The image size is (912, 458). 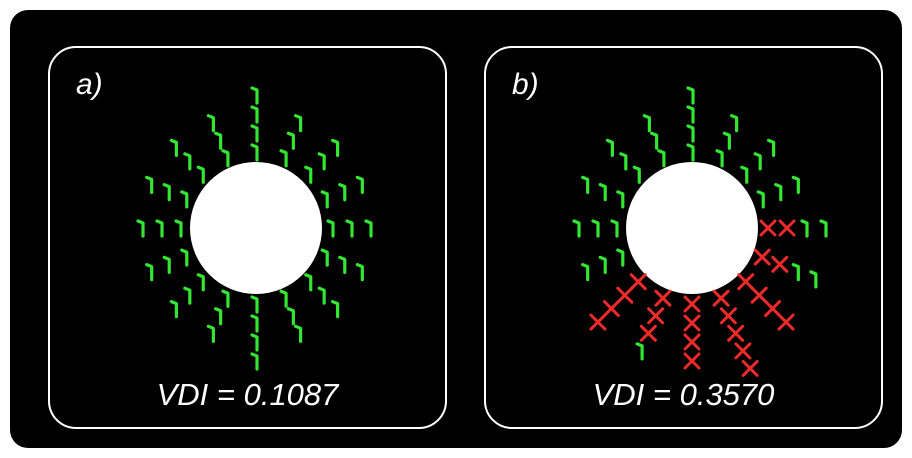 What do you see at coordinates (247, 394) in the screenshot?
I see `vdi-value: VDI = 0.1087` at bounding box center [247, 394].